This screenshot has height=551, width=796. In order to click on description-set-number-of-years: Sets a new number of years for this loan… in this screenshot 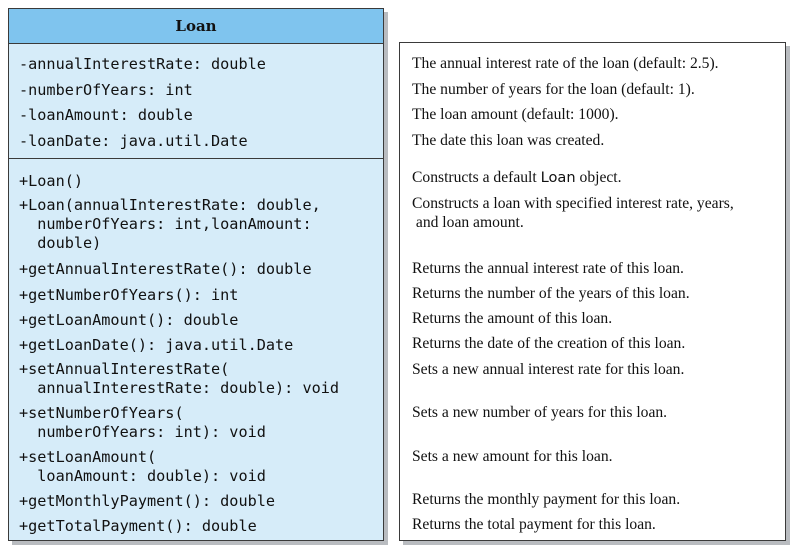, I will do `click(540, 412)`.